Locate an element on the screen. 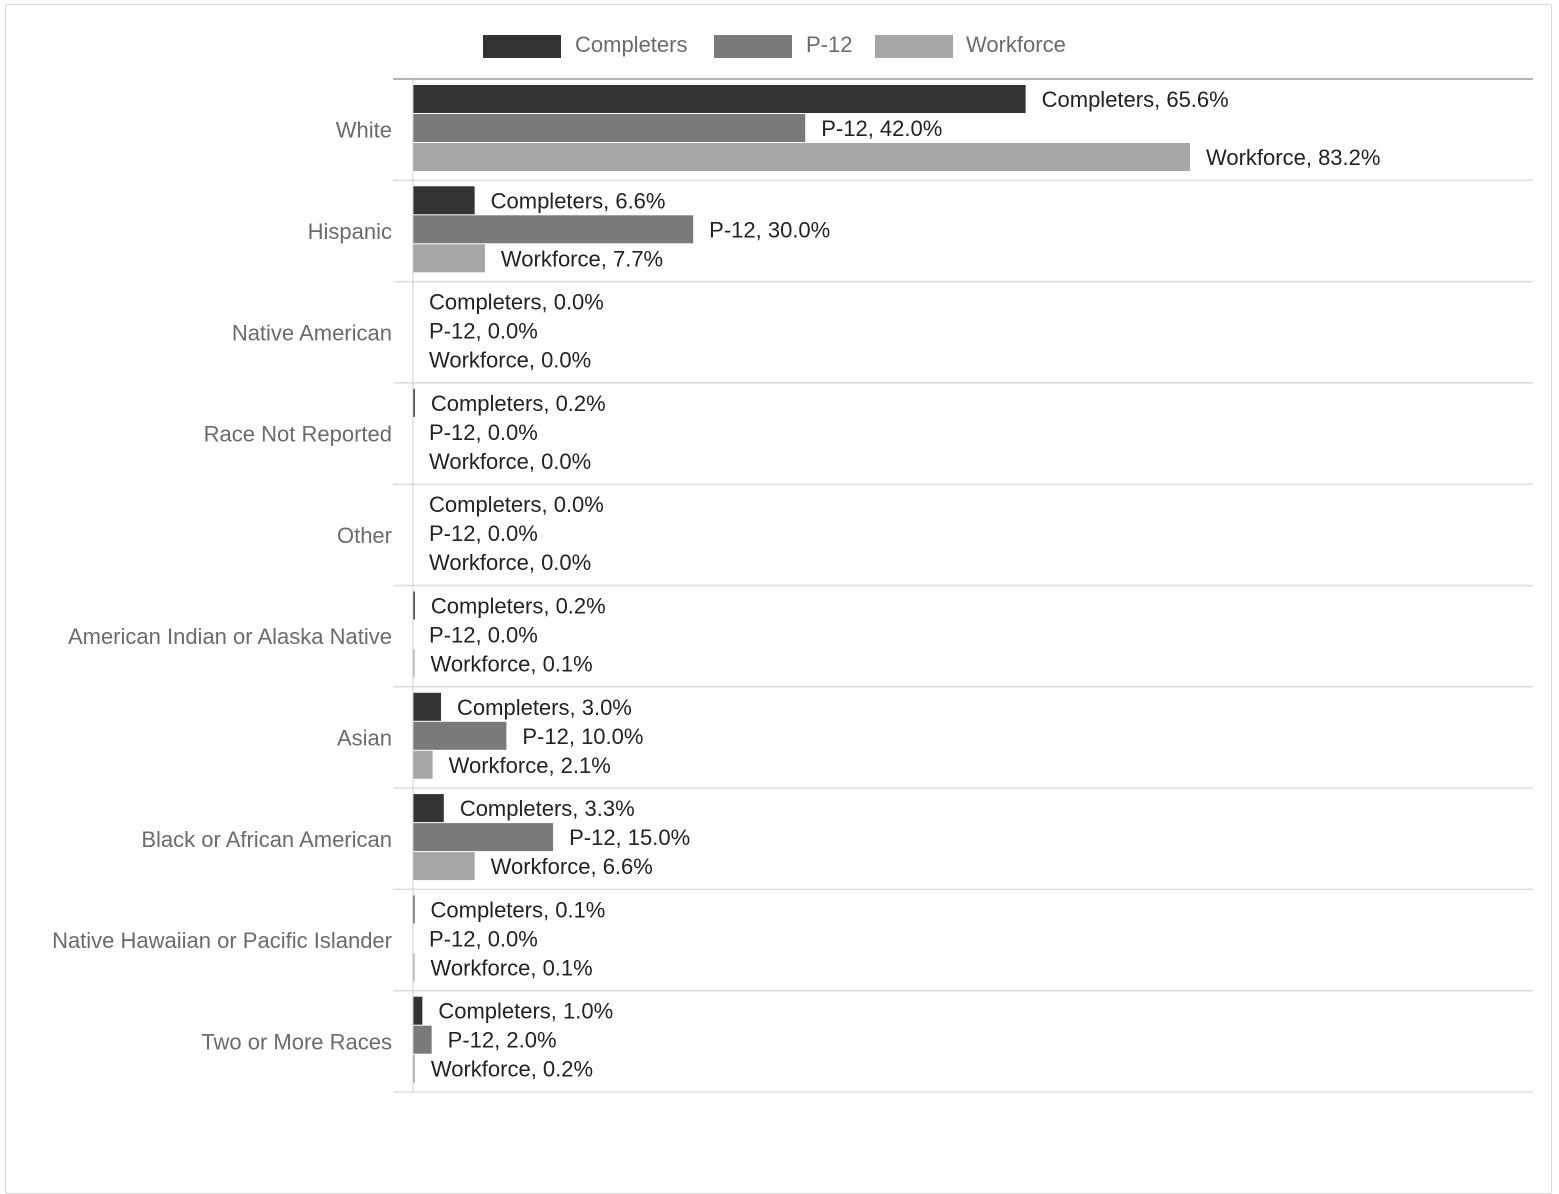 Image resolution: width=1559 pixels, height=1194 pixels. legend-item-p-12: P-12 is located at coordinates (783, 45).